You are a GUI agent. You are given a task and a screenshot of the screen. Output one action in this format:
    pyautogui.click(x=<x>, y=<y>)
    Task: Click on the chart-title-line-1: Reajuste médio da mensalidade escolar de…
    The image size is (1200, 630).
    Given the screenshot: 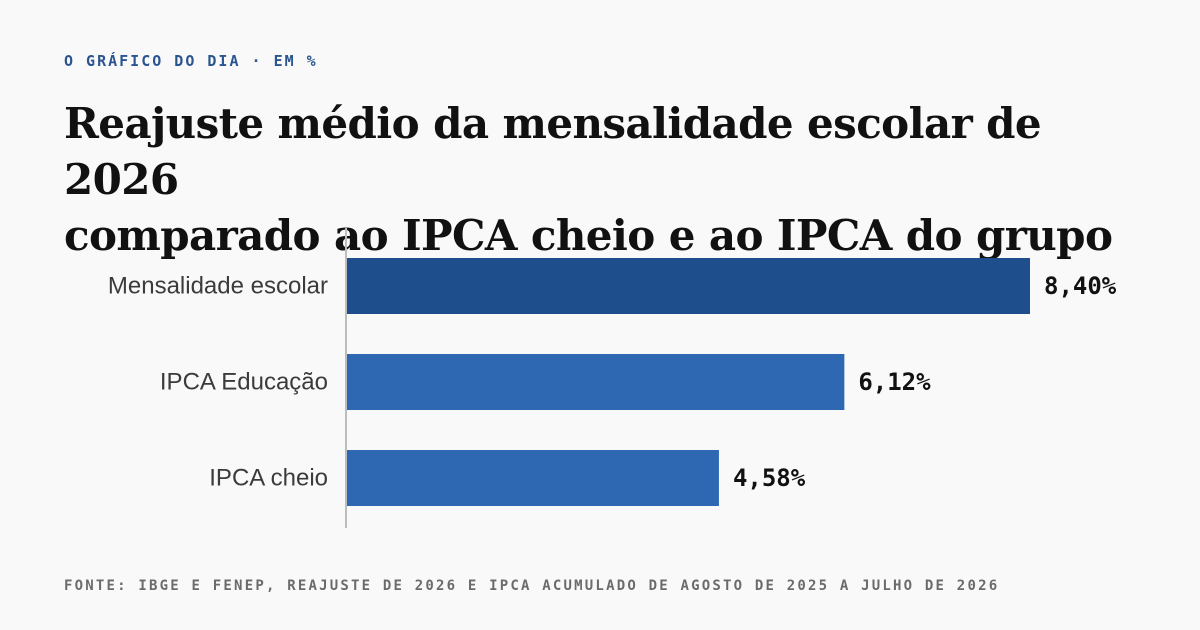 What is the action you would take?
    pyautogui.click(x=553, y=151)
    